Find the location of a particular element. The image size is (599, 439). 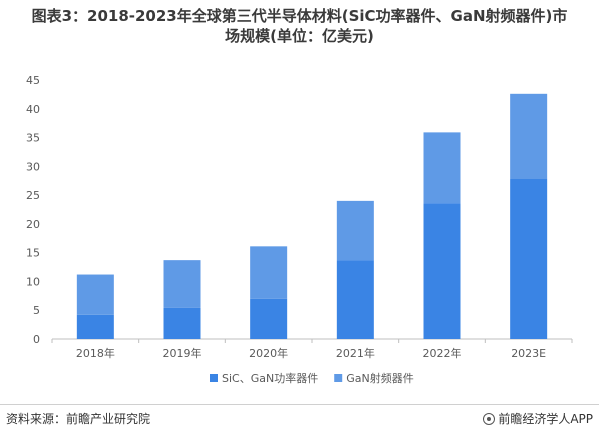

brand-credit-label: 前瞻经济学人APP is located at coordinates (545, 419).